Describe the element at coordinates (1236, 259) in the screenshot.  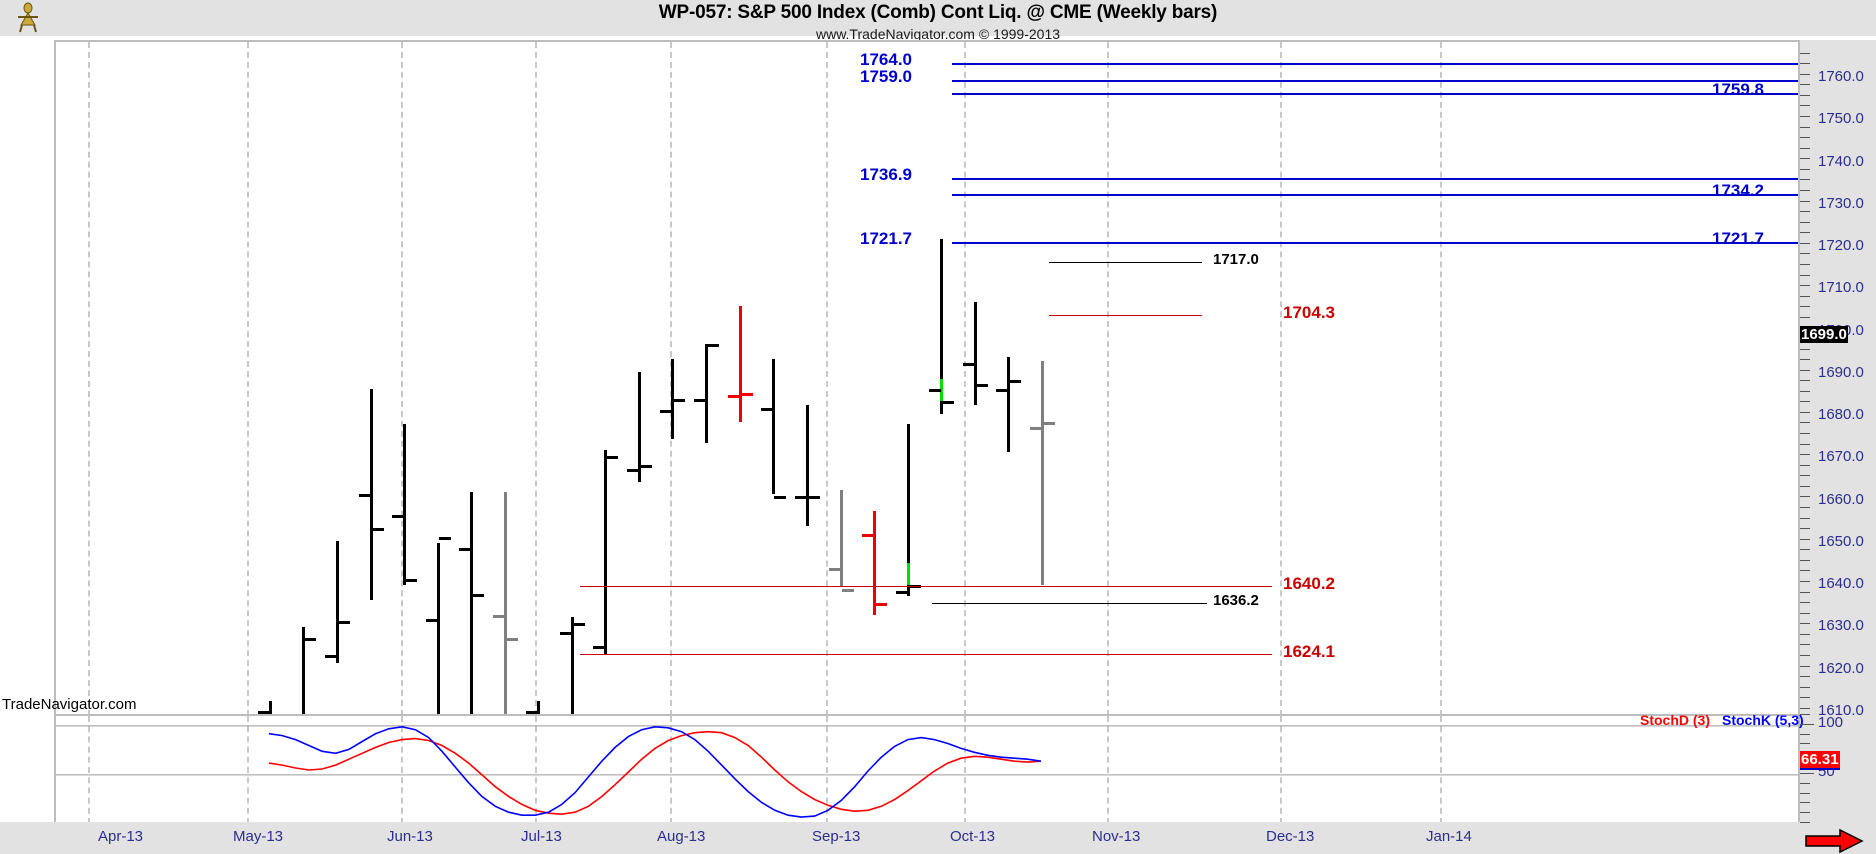
I see `price-level-label: 1717.0` at that location.